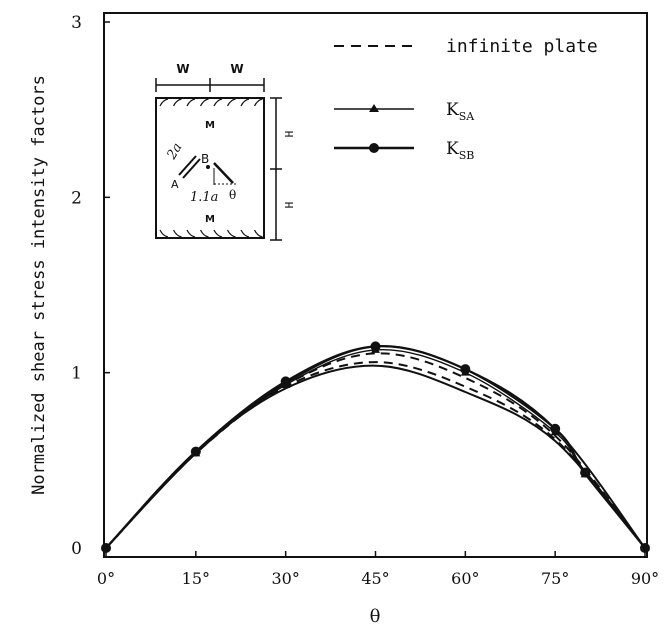 The width and height of the screenshot is (671, 636). I want to click on y-tick-label: 0, so click(76, 549).